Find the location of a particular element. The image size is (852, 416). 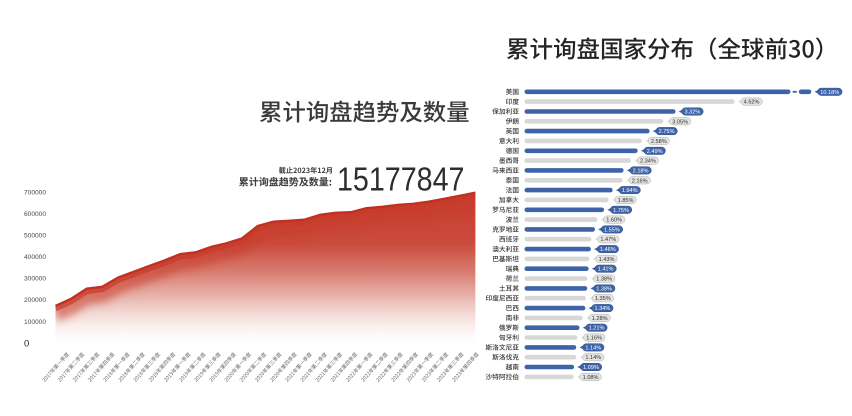

svg-text: 1.41% is located at coordinates (606, 270).